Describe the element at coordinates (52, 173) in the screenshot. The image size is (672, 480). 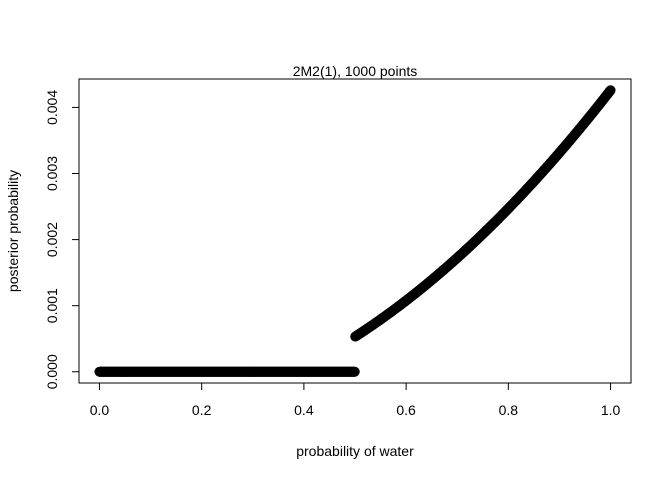
I see `y-tick-label: 0.003` at that location.